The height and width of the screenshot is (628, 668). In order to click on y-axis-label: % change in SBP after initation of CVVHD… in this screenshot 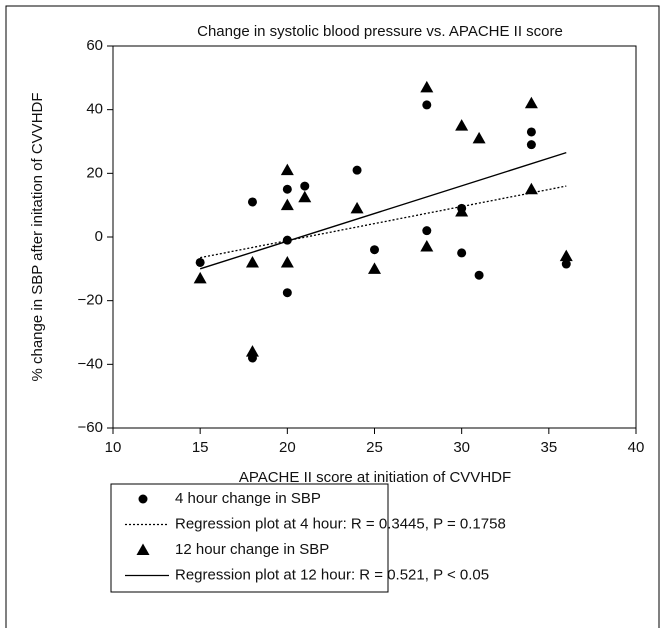, I will do `click(37, 236)`.